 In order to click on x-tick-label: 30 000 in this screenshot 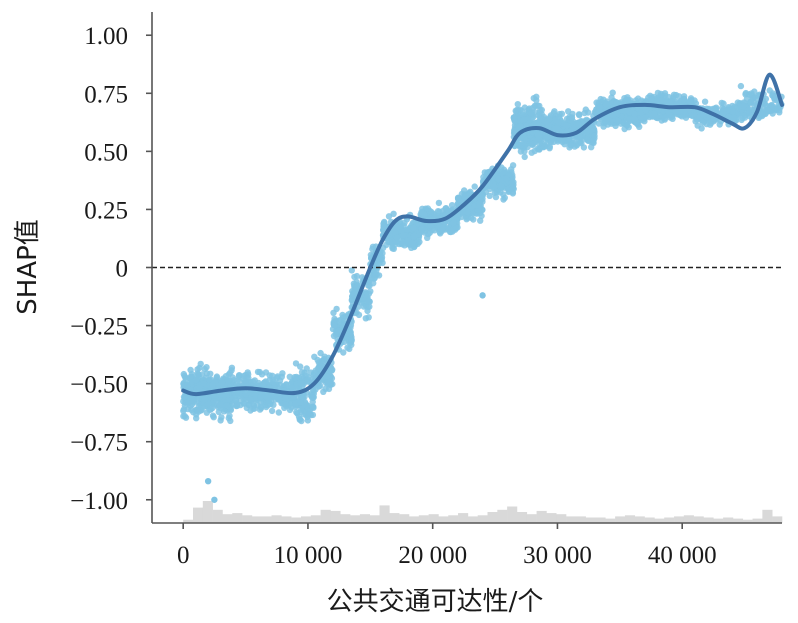, I will do `click(557, 555)`.